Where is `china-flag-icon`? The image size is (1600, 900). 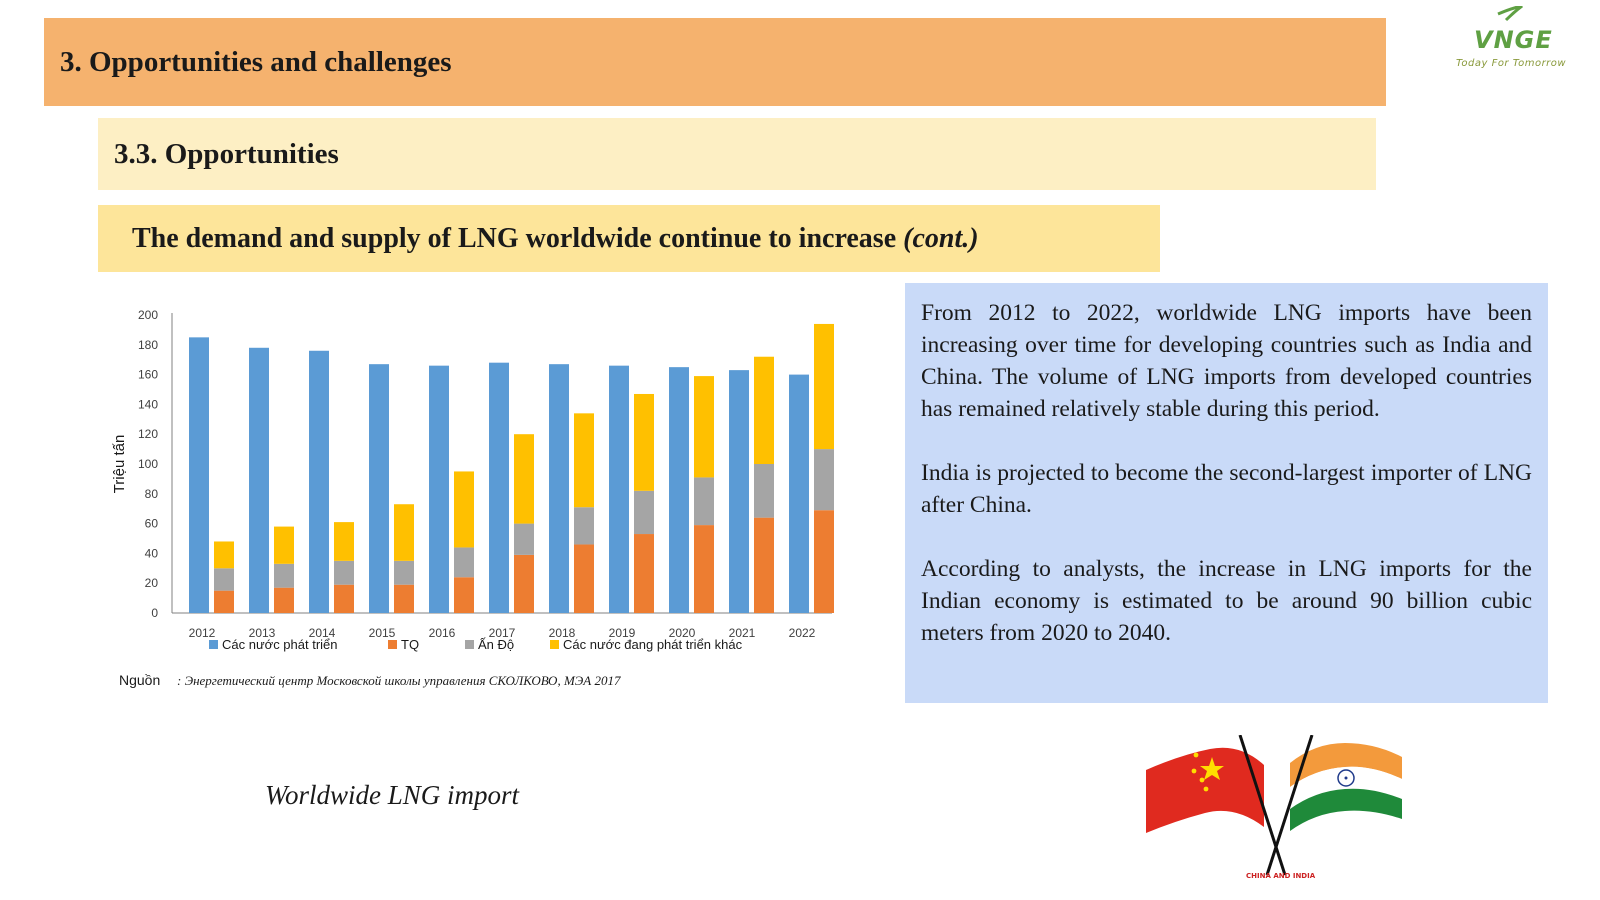
china-flag-icon is located at coordinates (1205, 790).